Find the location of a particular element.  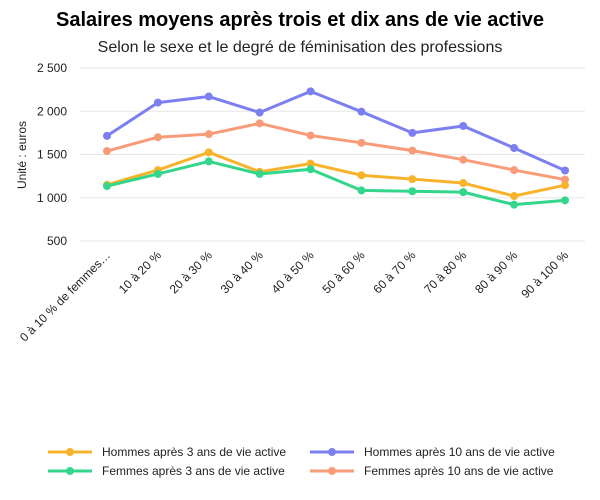

legend-label: Femmes après 3 ans de vie active is located at coordinates (193, 471).